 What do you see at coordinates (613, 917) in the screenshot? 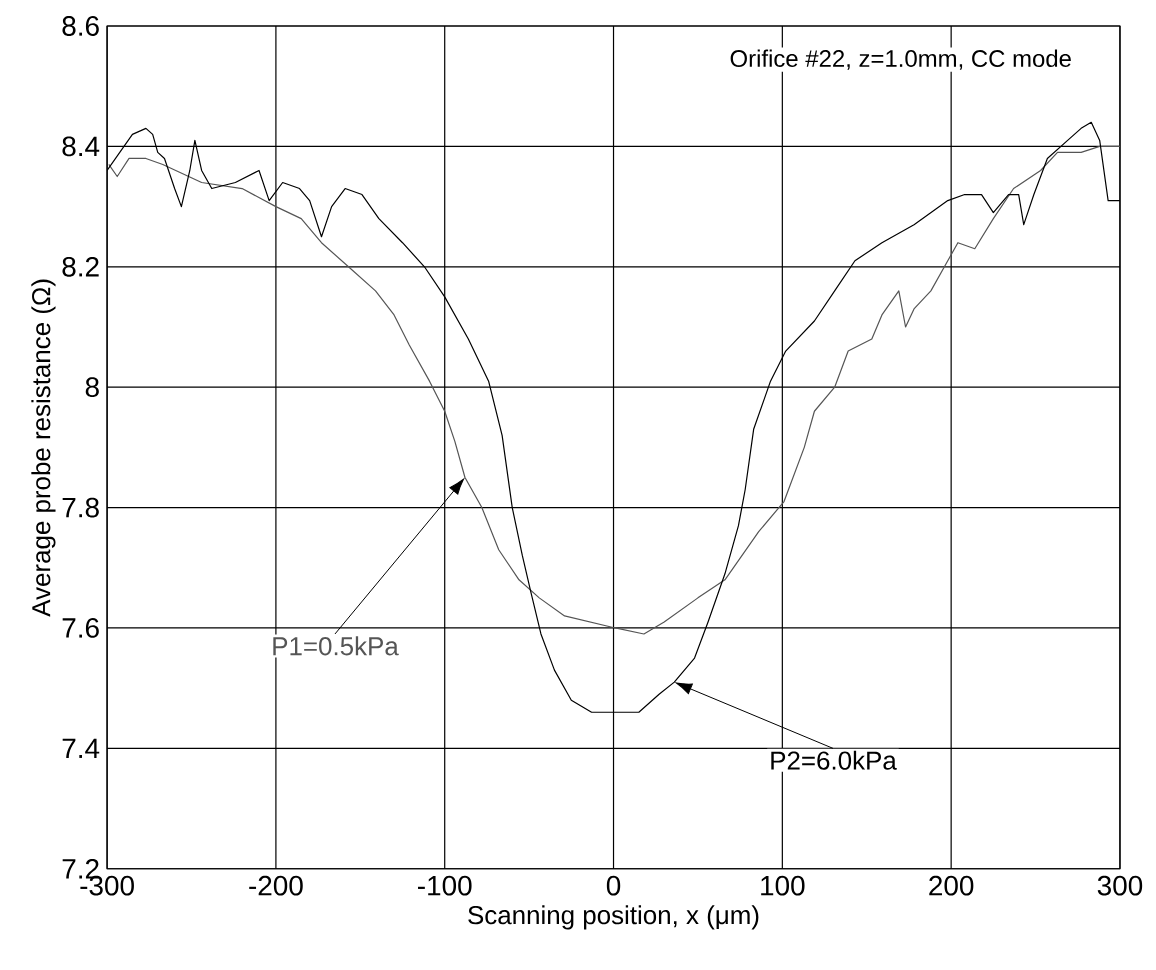
I see `x-axis-title: Scanning position, x (μm)` at bounding box center [613, 917].